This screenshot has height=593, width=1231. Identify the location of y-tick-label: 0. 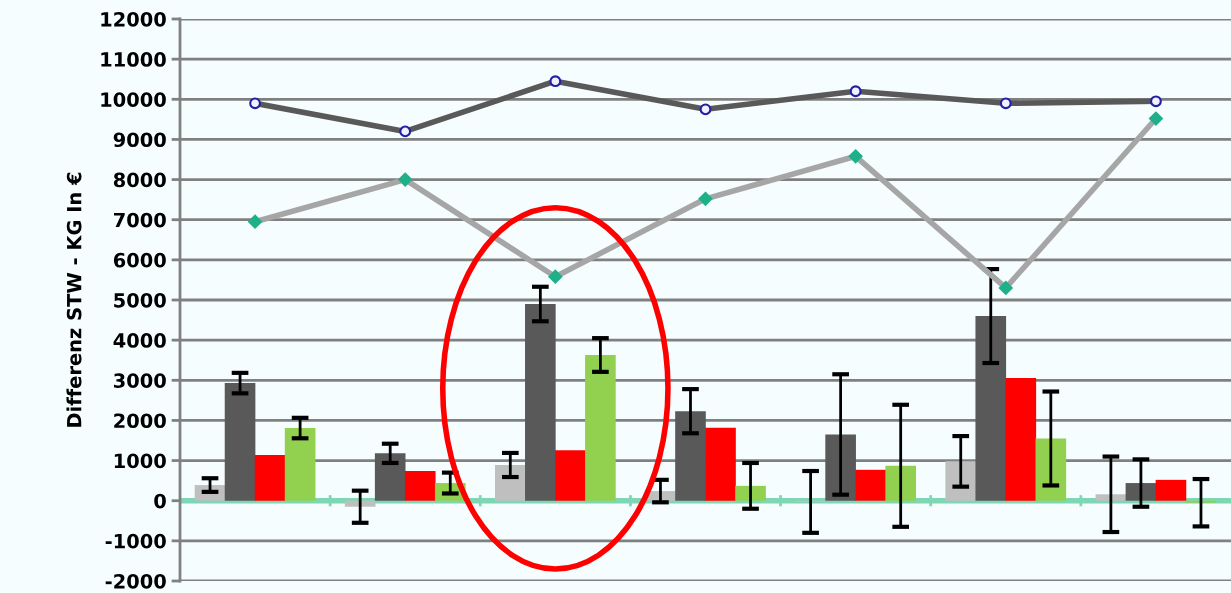
(160, 501).